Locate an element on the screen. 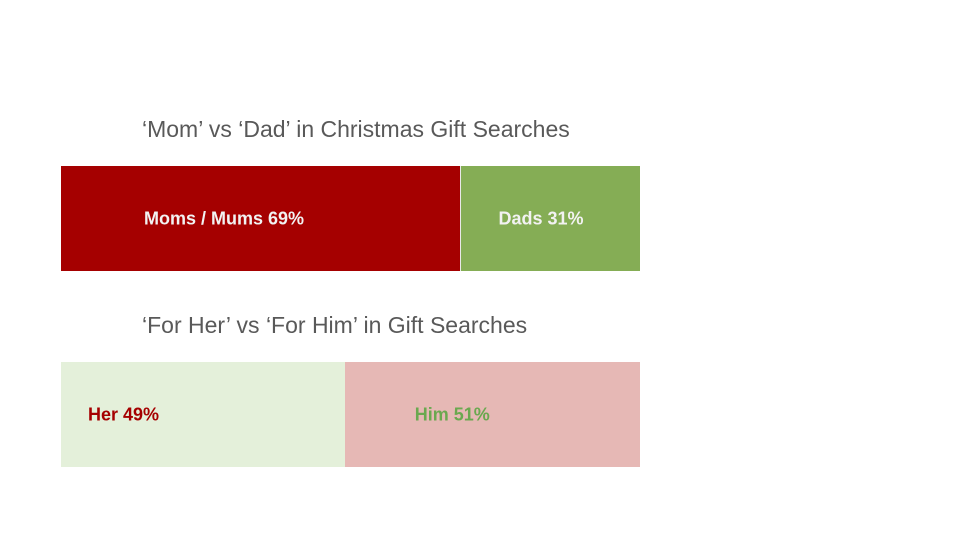 The height and width of the screenshot is (540, 960). stacked-bar-her-him: Her 49% Him 51% is located at coordinates (350, 414).